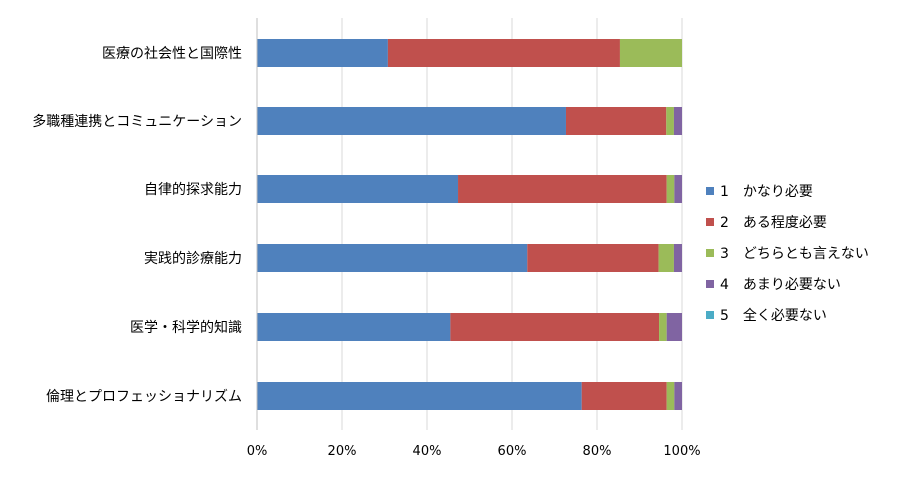 The image size is (900, 478). Describe the element at coordinates (172, 53) in the screenshot. I see `category-label: 医療の社会性と国際性` at that location.